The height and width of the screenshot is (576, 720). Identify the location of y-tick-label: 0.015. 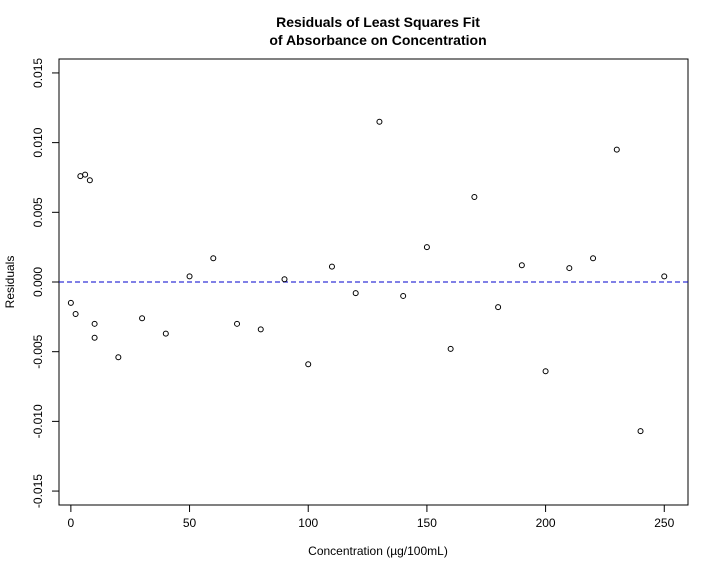
(38, 73).